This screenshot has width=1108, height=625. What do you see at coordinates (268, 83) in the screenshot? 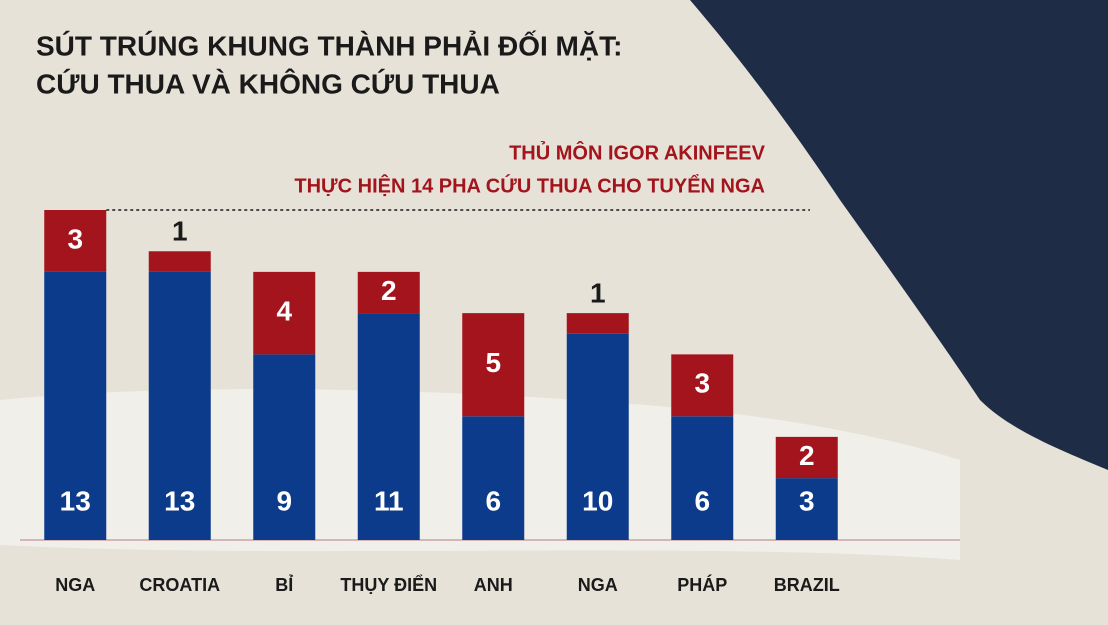
I see `chart-title: CỨU THUA VÀ KHÔNG CỨU THUA` at bounding box center [268, 83].